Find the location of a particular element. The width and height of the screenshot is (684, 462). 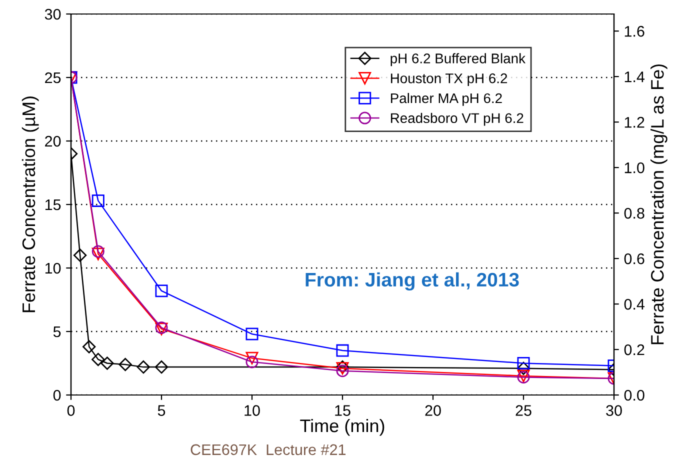

x-tick-label: 15 is located at coordinates (342, 410).